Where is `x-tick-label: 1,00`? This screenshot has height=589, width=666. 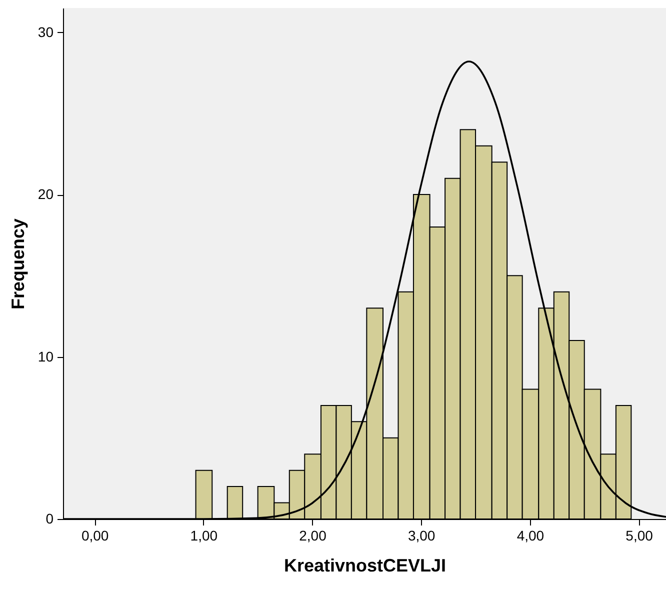
x-tick-label: 1,00 is located at coordinates (204, 536).